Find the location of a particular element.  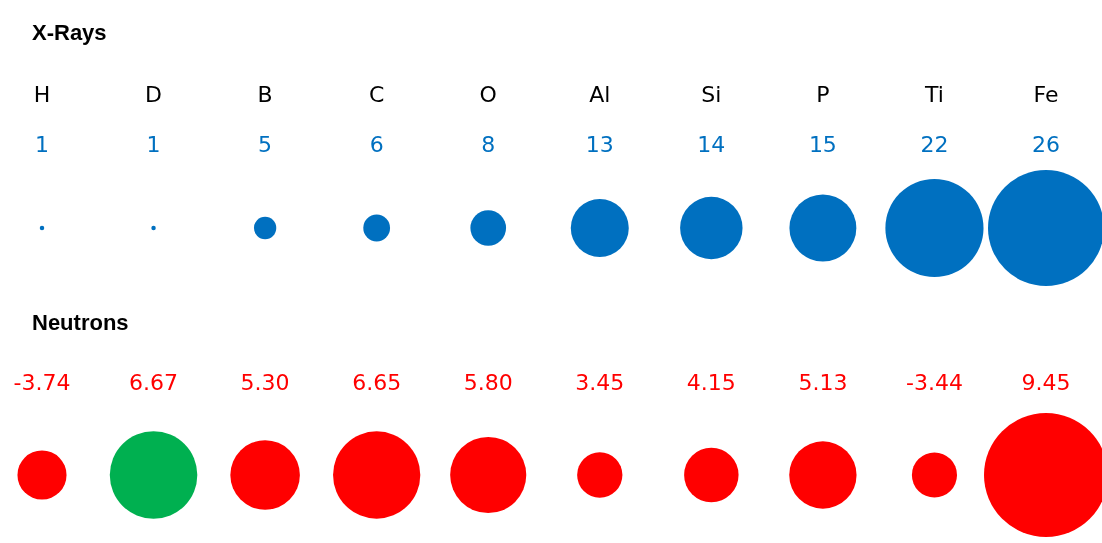

data-label: 14 is located at coordinates (711, 144).